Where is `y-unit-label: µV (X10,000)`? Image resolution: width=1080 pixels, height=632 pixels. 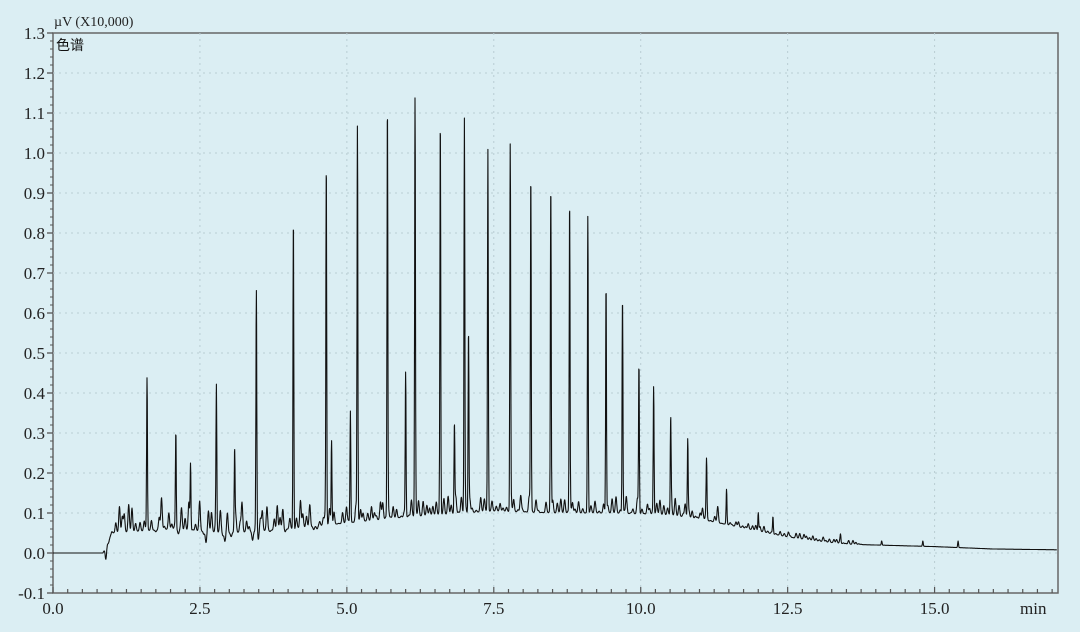
y-unit-label: µV (X10,000) is located at coordinates (94, 22).